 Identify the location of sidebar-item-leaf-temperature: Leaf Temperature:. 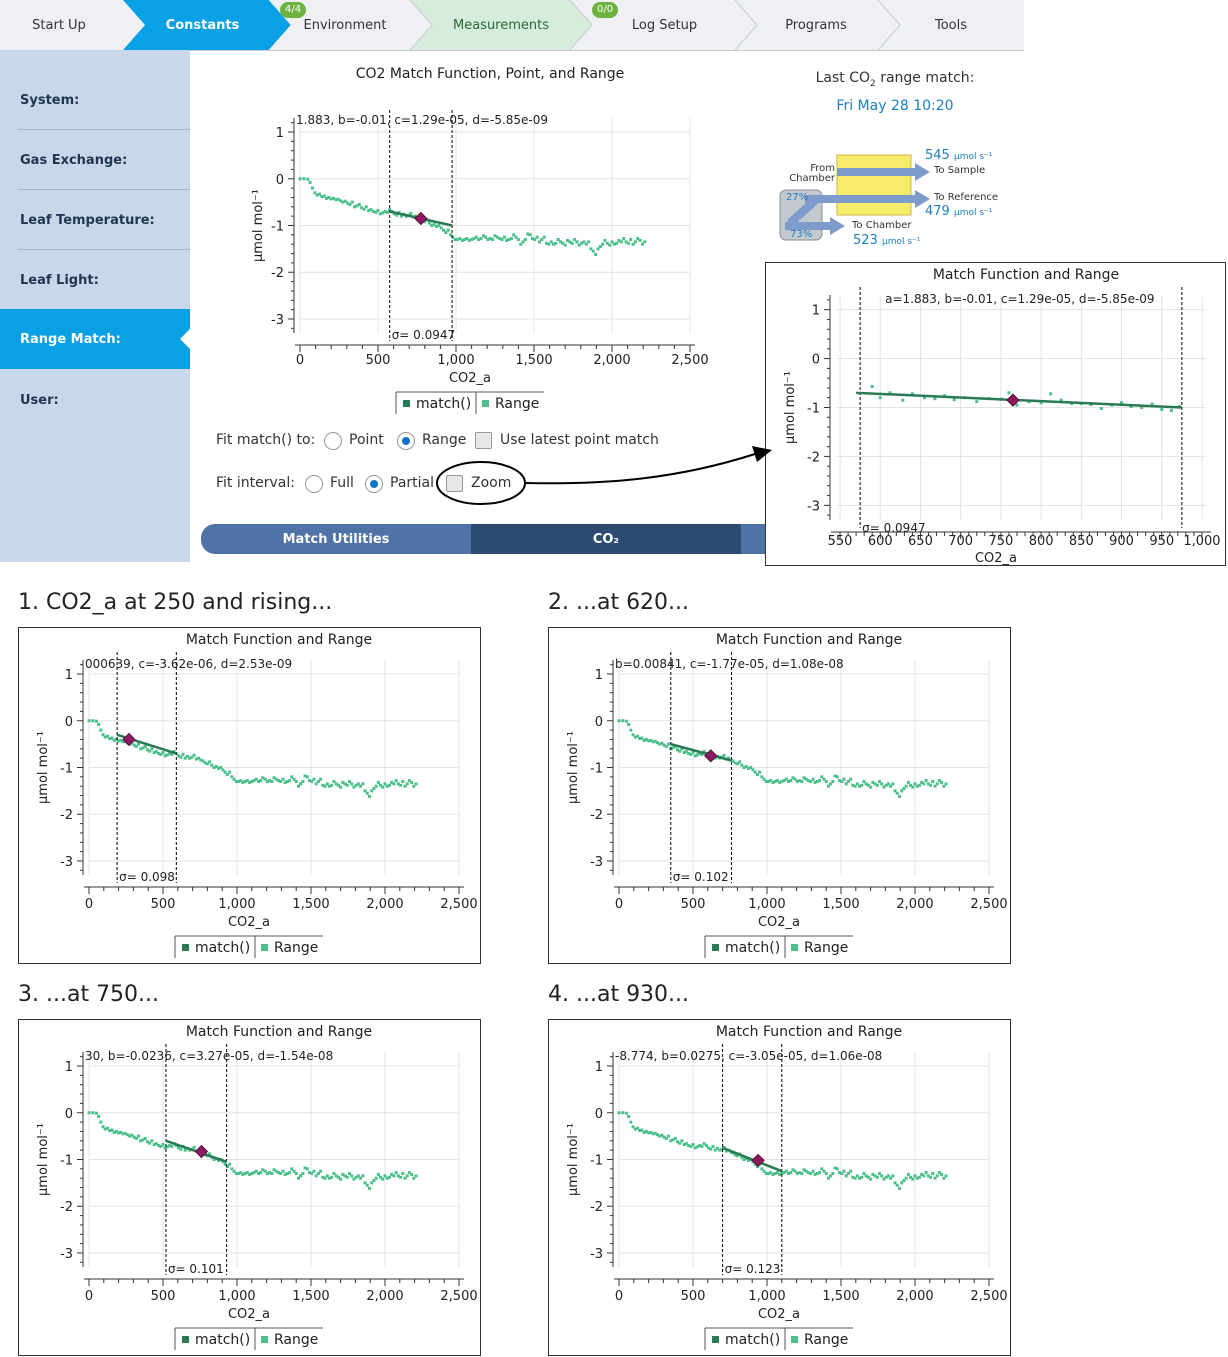
(95, 220).